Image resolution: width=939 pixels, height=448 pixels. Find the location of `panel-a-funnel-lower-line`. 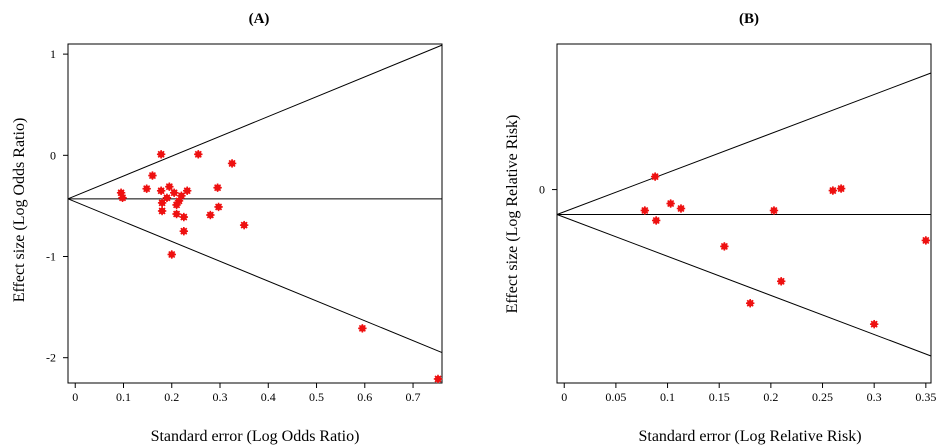

panel-a-funnel-lower-line is located at coordinates (255, 276).